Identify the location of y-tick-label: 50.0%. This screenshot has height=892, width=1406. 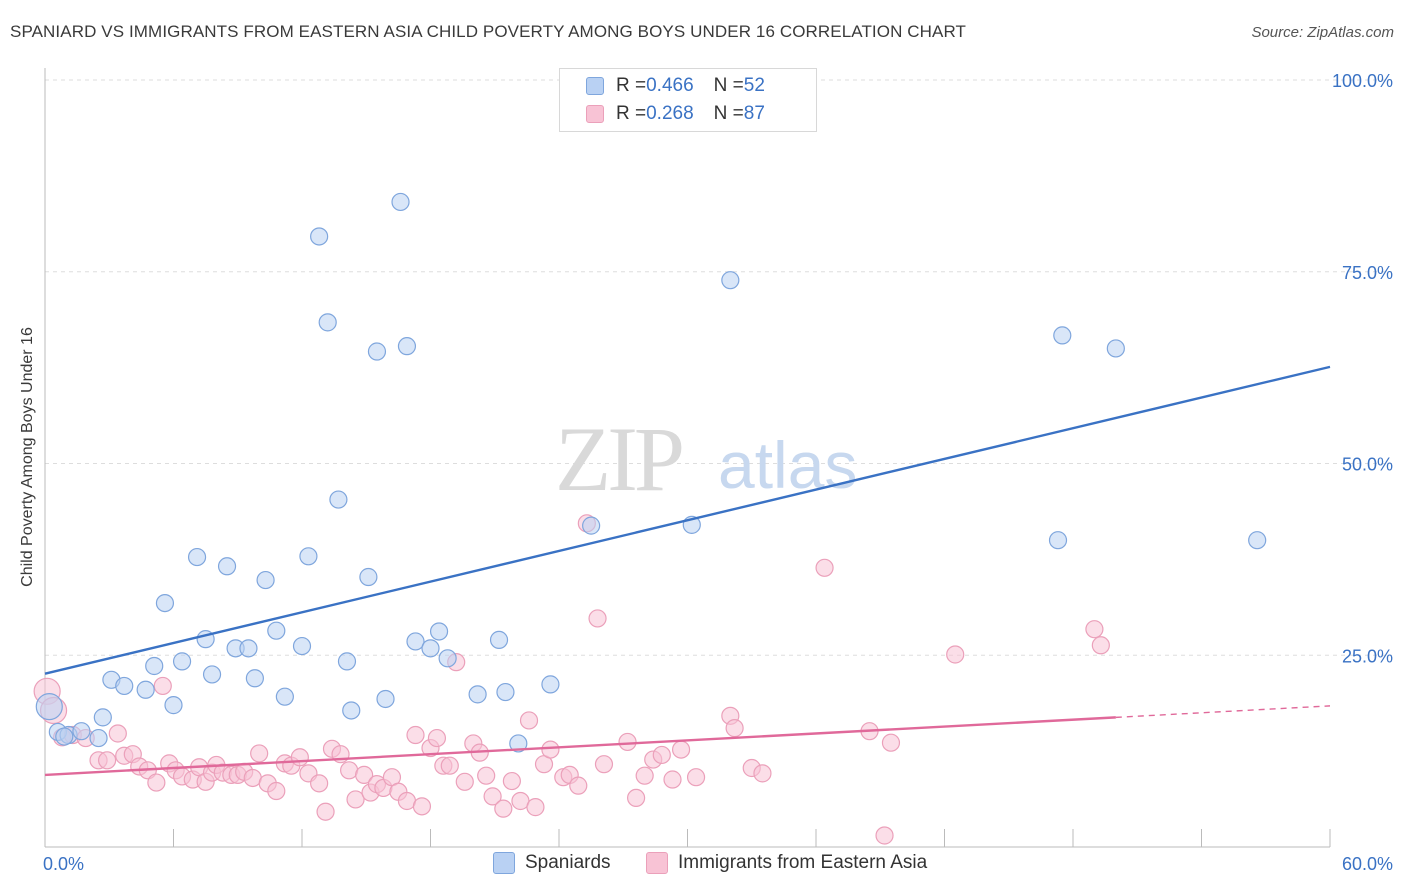
(1367, 465).